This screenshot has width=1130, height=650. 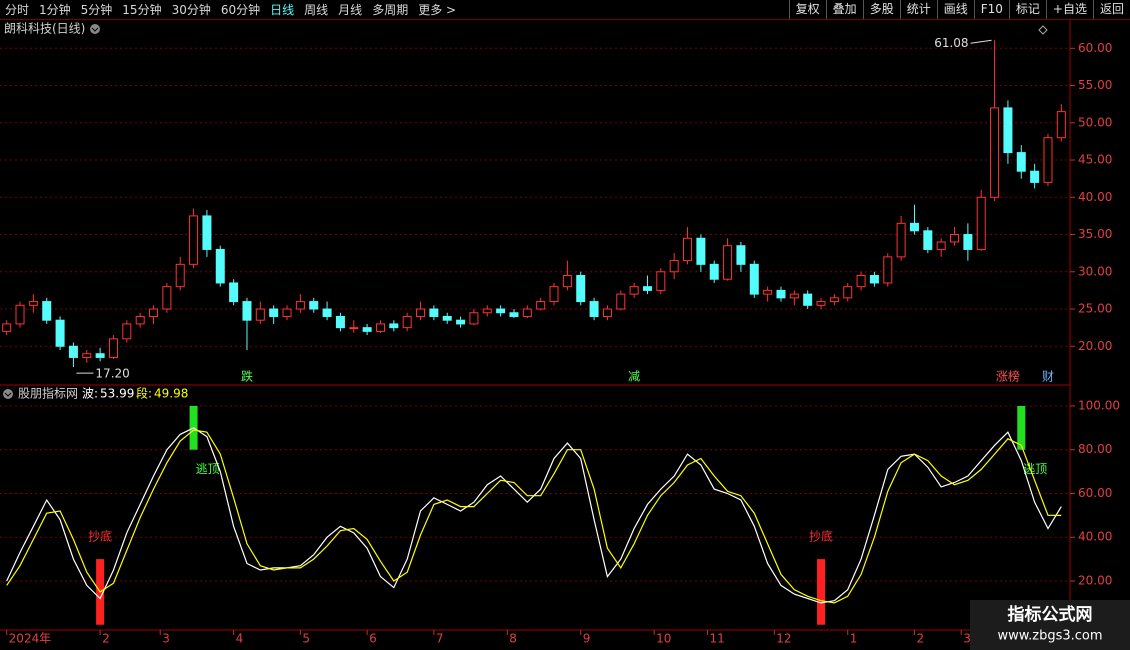 I want to click on x-tick-label: 2, so click(x=920, y=639).